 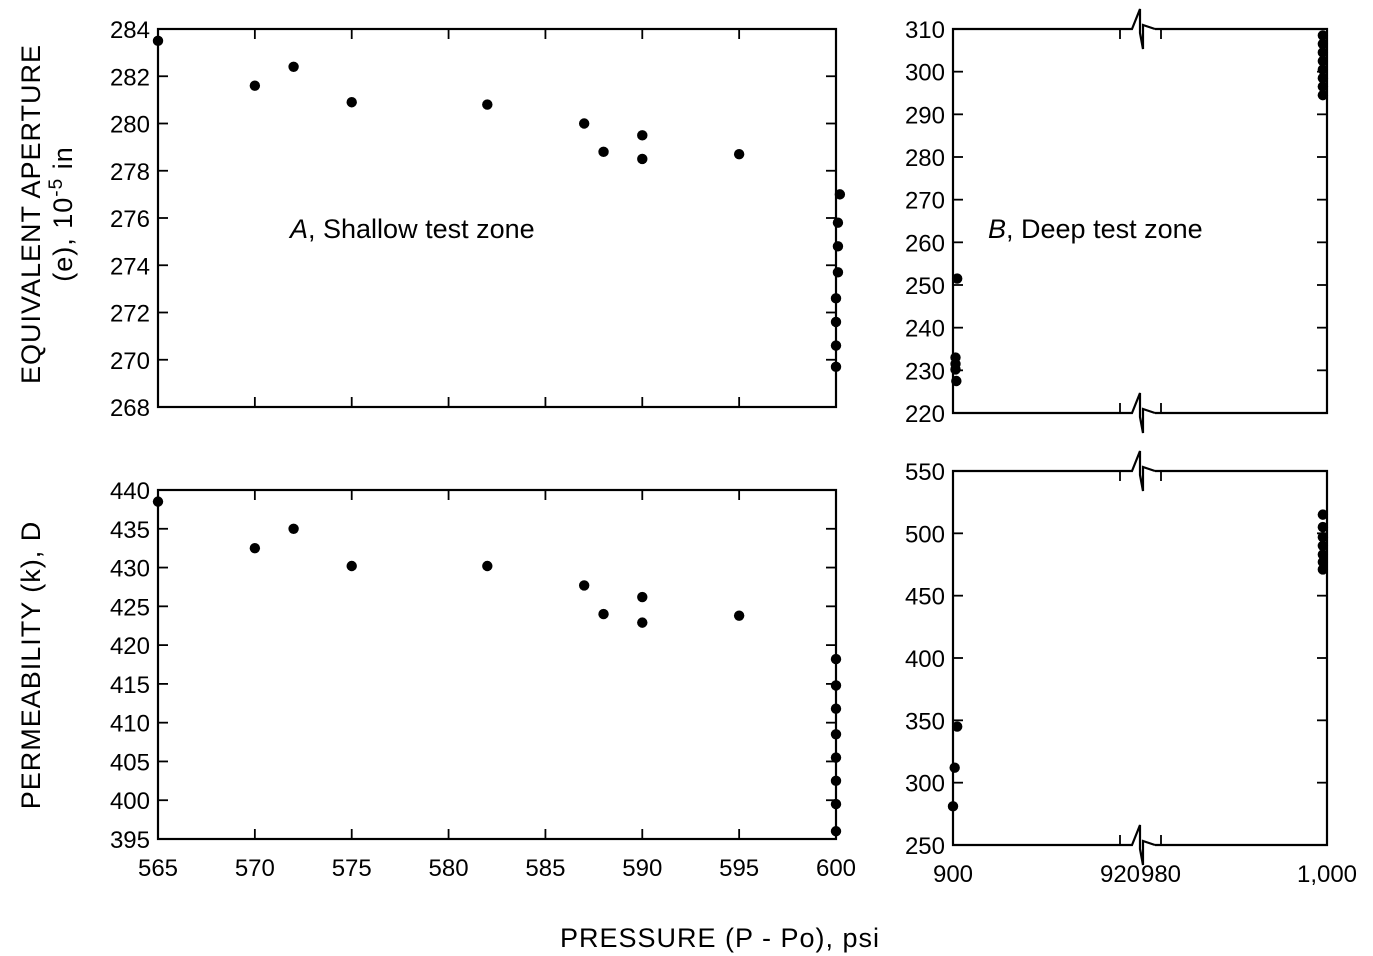 I want to click on permeability-deep-ytick-label: 350, so click(x=925, y=721).